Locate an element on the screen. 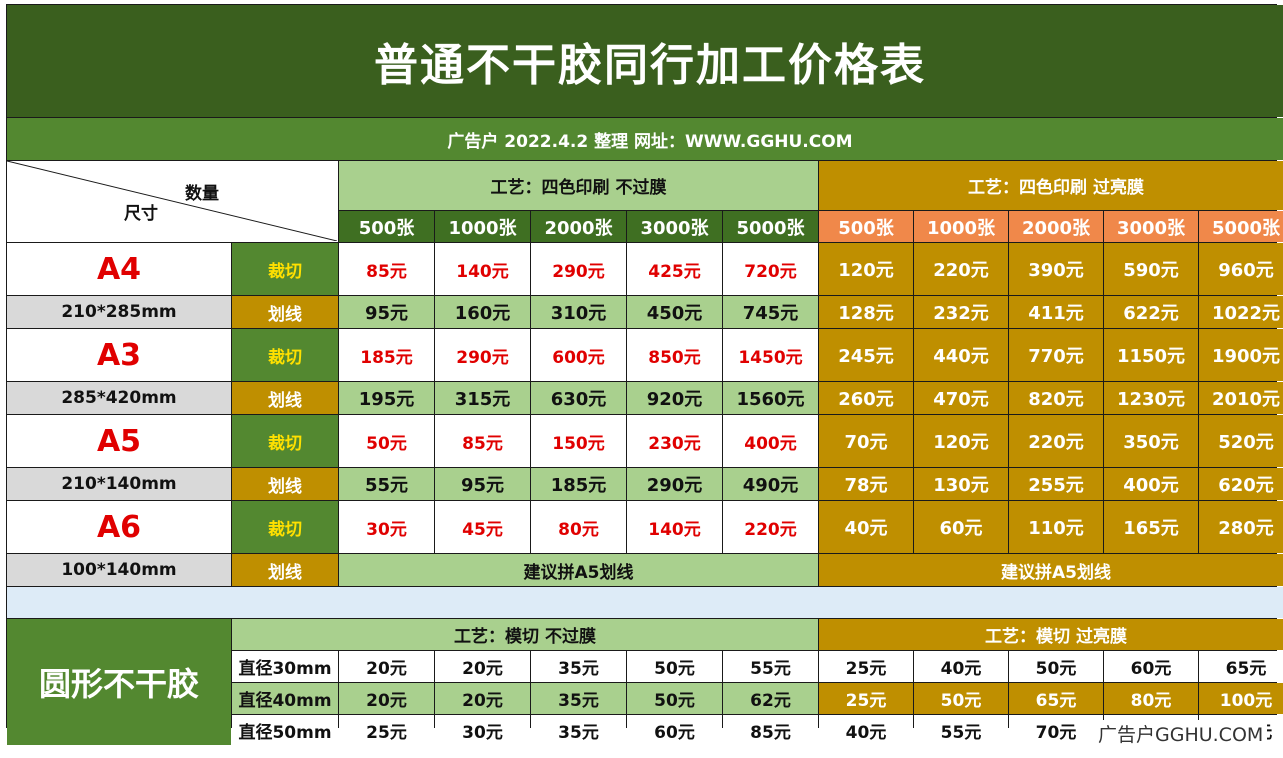 Image resolution: width=1283 pixels, height=758 pixels. price-cell: 62元 is located at coordinates (770, 698).